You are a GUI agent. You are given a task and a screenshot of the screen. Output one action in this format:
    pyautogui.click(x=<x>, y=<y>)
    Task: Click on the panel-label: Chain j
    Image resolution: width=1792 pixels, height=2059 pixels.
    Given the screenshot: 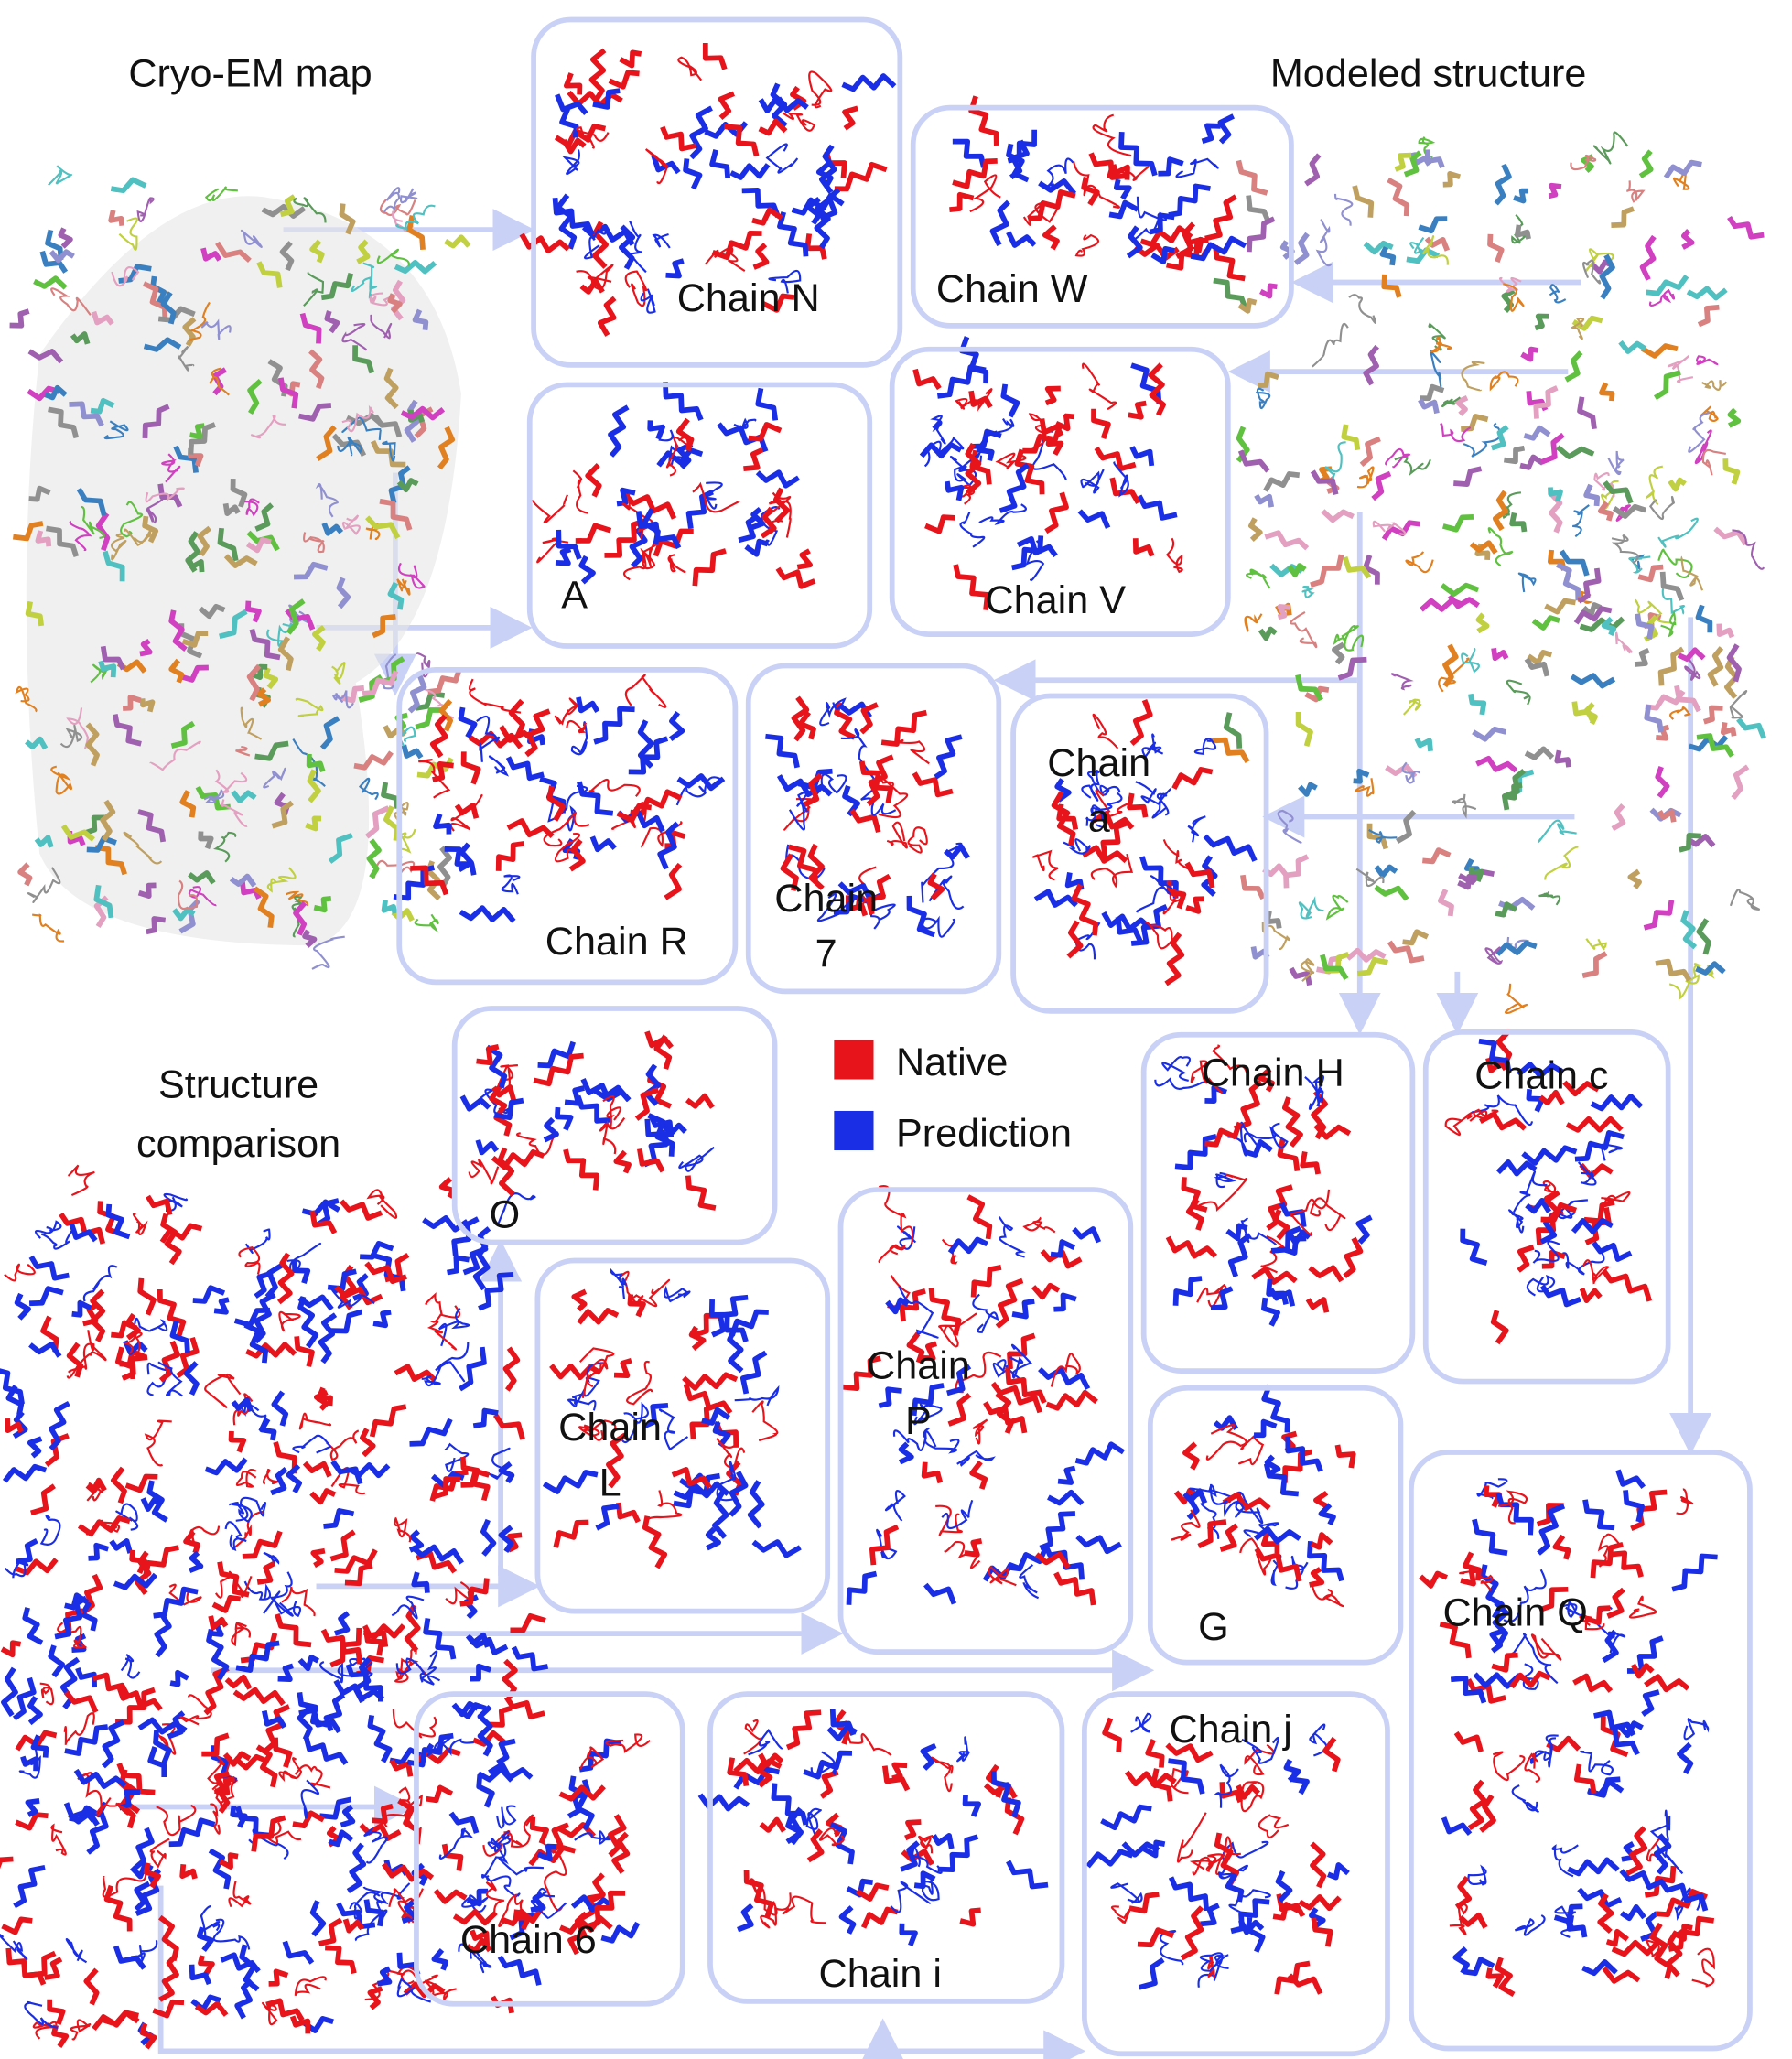 What is the action you would take?
    pyautogui.click(x=1230, y=1730)
    